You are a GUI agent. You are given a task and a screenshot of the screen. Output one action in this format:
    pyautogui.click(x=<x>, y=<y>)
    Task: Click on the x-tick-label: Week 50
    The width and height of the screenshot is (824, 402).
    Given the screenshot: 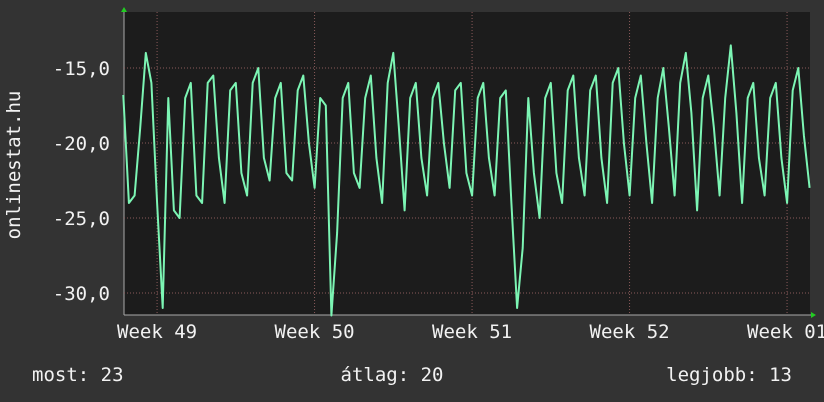 What is the action you would take?
    pyautogui.click(x=315, y=332)
    